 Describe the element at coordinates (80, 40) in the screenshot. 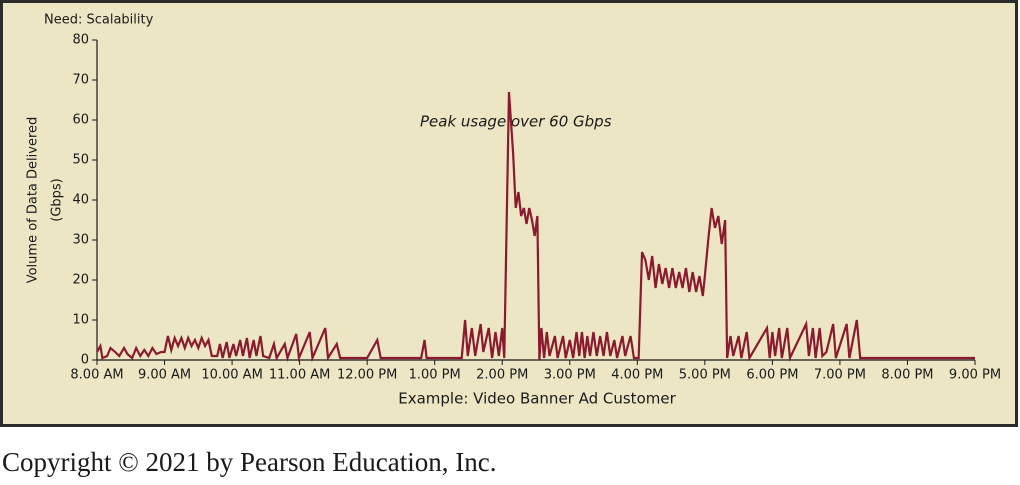

I see `y-tick-label: 80` at that location.